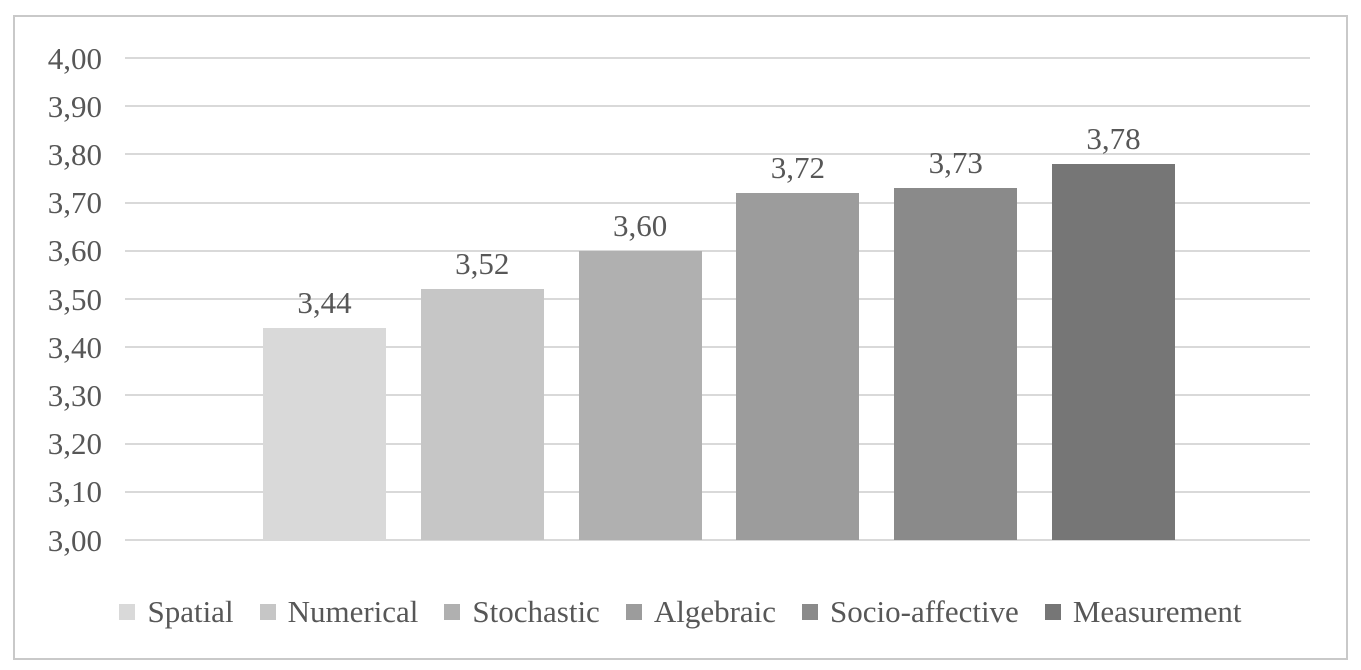 The height and width of the screenshot is (670, 1361). Describe the element at coordinates (74, 299) in the screenshot. I see `y-axis-tick-label: 3,50` at that location.